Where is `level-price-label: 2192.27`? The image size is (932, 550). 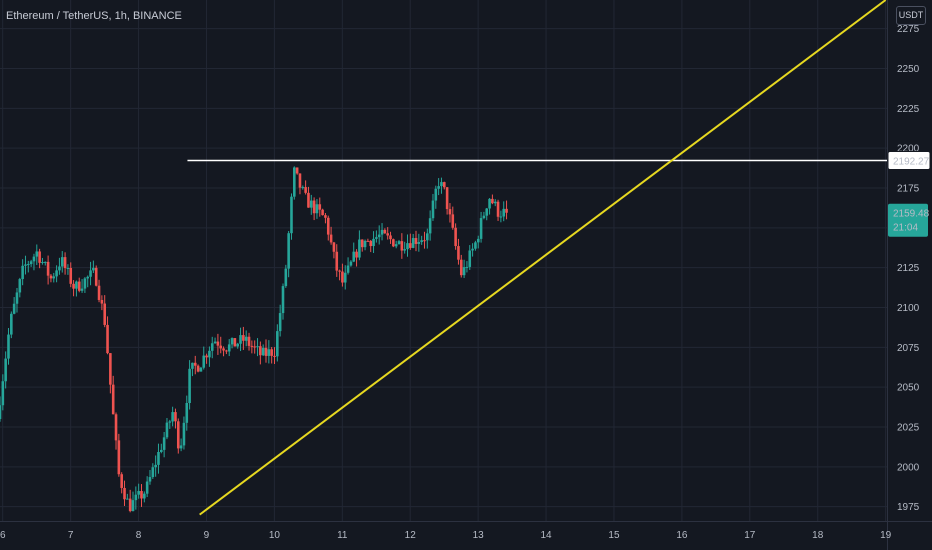
level-price-label: 2192.27 is located at coordinates (911, 161).